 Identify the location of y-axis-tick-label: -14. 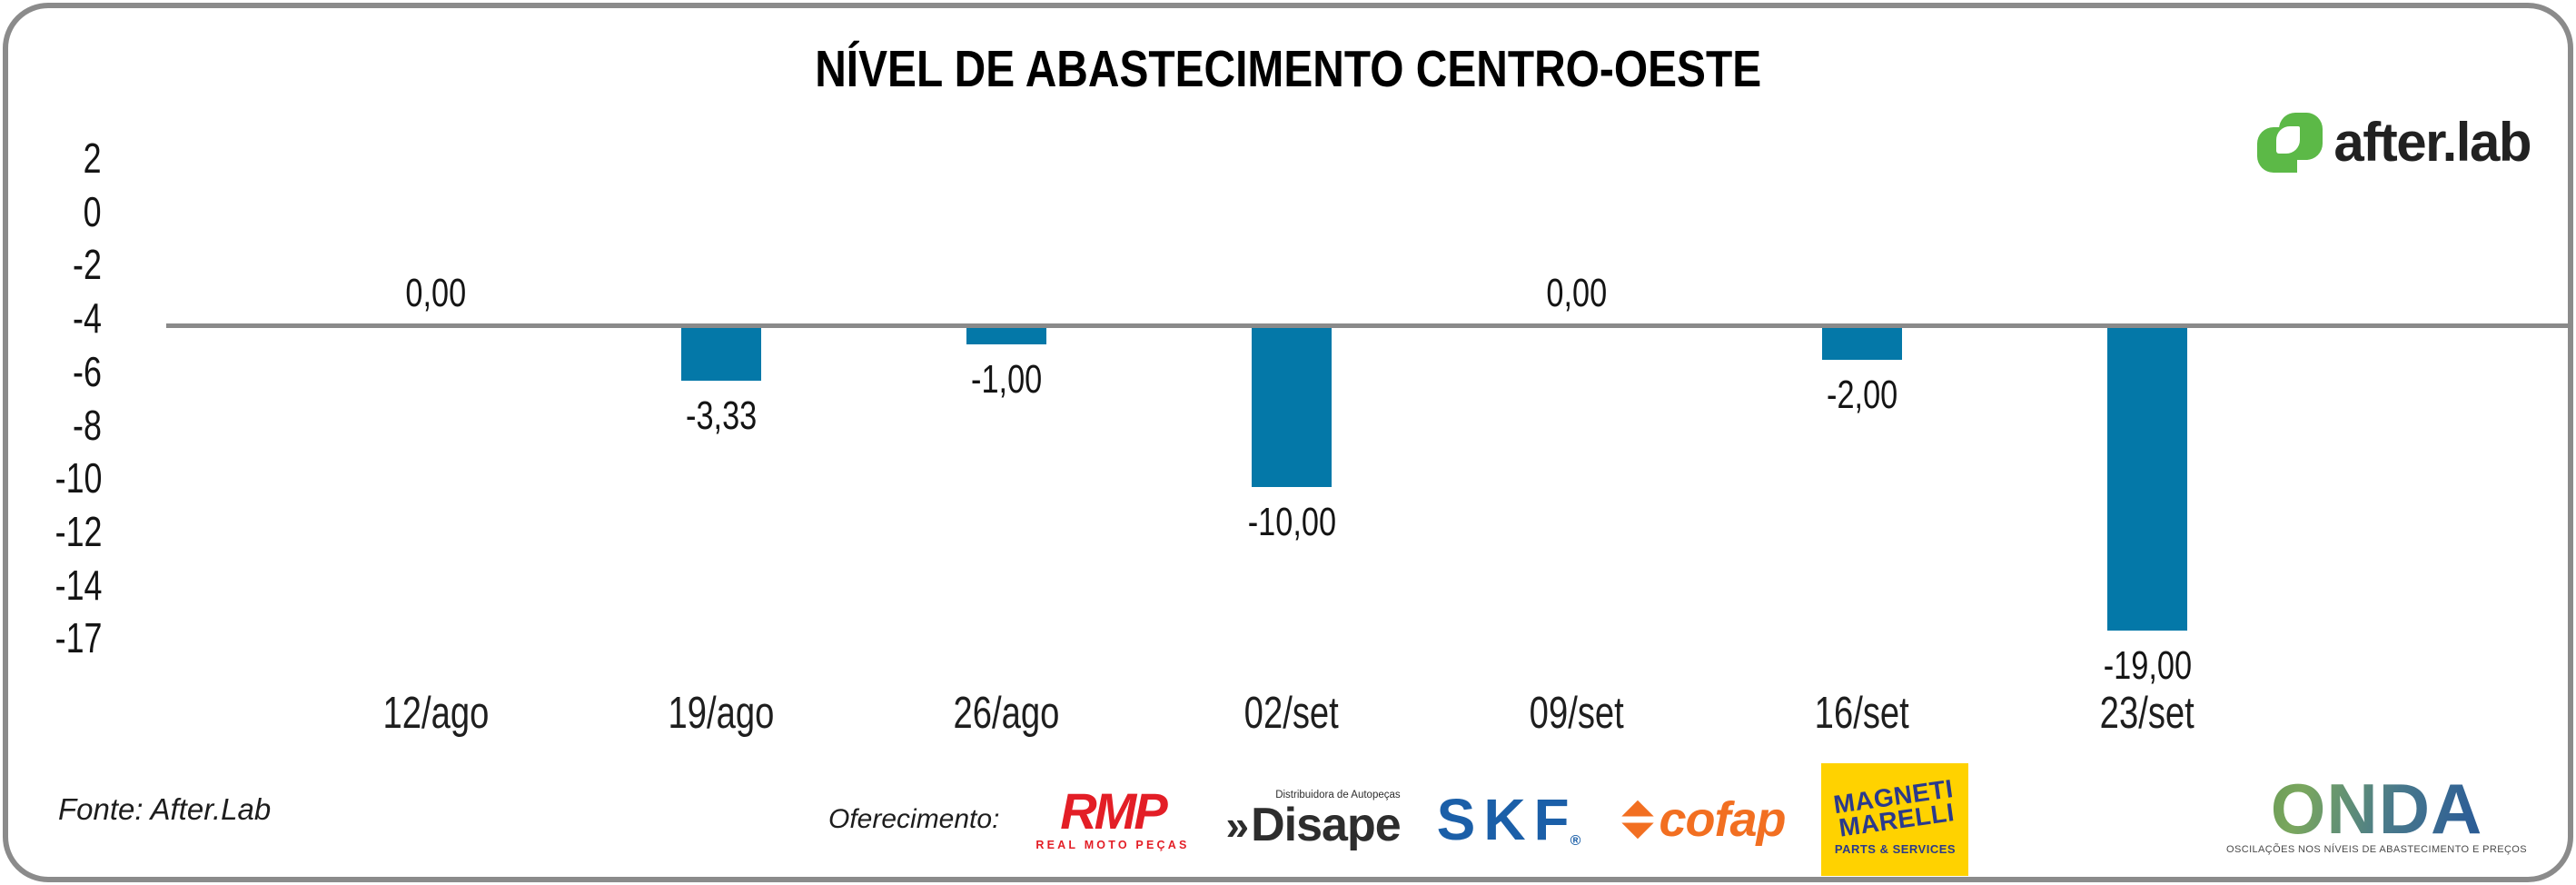
(78, 585).